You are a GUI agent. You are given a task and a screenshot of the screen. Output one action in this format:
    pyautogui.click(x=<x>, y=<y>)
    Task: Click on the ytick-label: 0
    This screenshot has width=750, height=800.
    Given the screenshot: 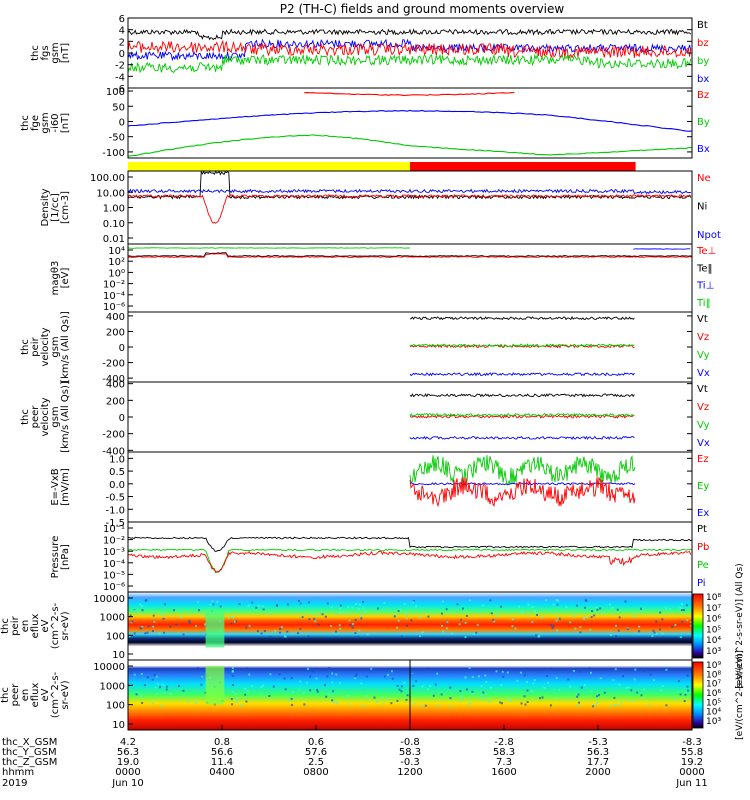 What is the action you would take?
    pyautogui.click(x=122, y=418)
    